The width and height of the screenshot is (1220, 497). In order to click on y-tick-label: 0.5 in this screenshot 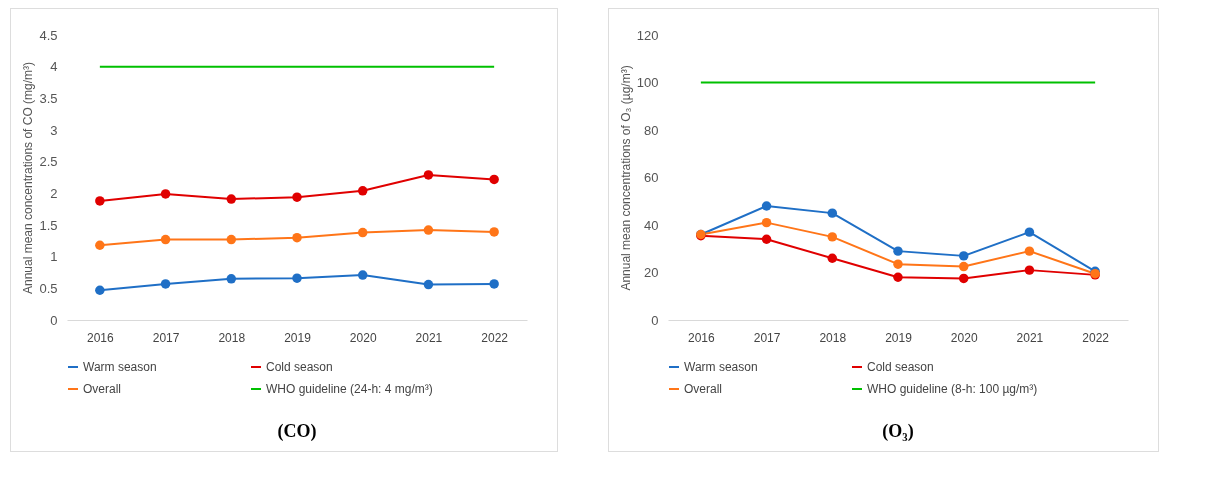, I will do `click(48, 288)`.